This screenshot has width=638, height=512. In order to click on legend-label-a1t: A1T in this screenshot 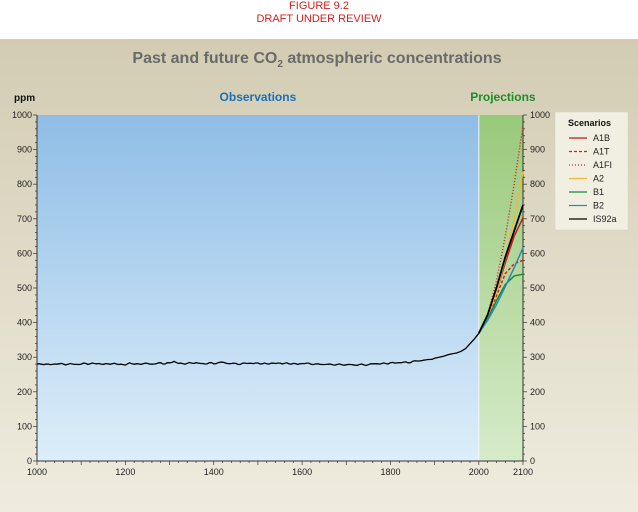, I will do `click(601, 152)`.